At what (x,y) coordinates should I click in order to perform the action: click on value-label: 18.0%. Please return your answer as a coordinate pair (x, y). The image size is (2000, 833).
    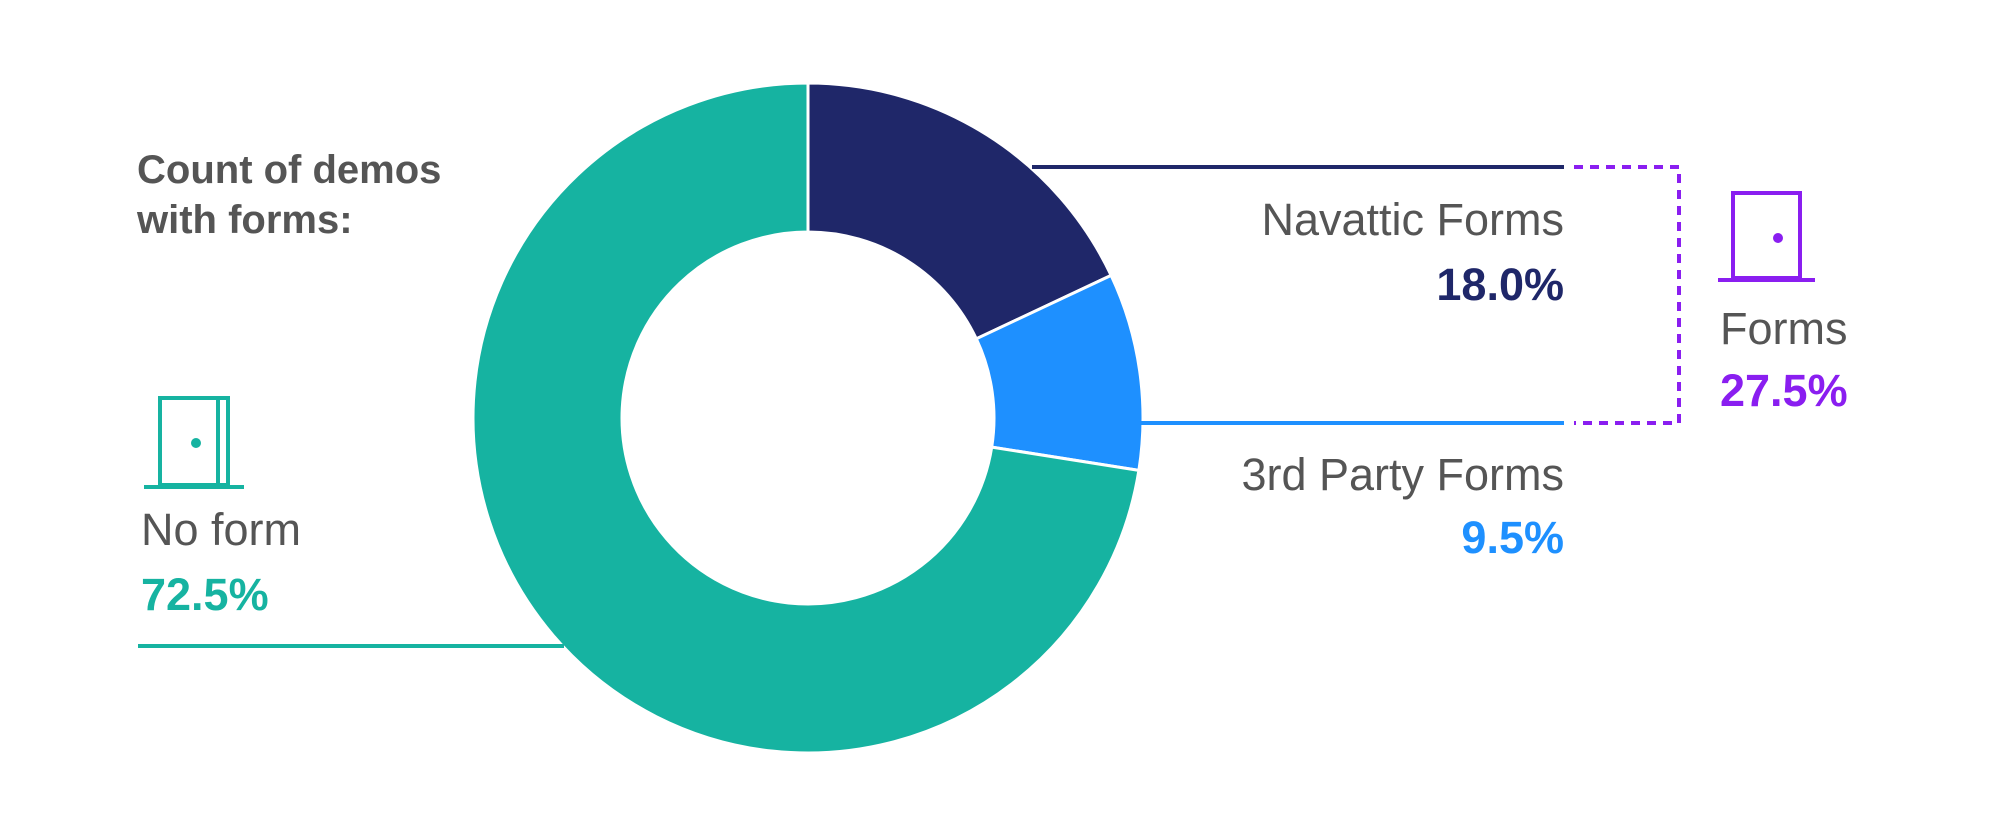
    Looking at the image, I should click on (1500, 284).